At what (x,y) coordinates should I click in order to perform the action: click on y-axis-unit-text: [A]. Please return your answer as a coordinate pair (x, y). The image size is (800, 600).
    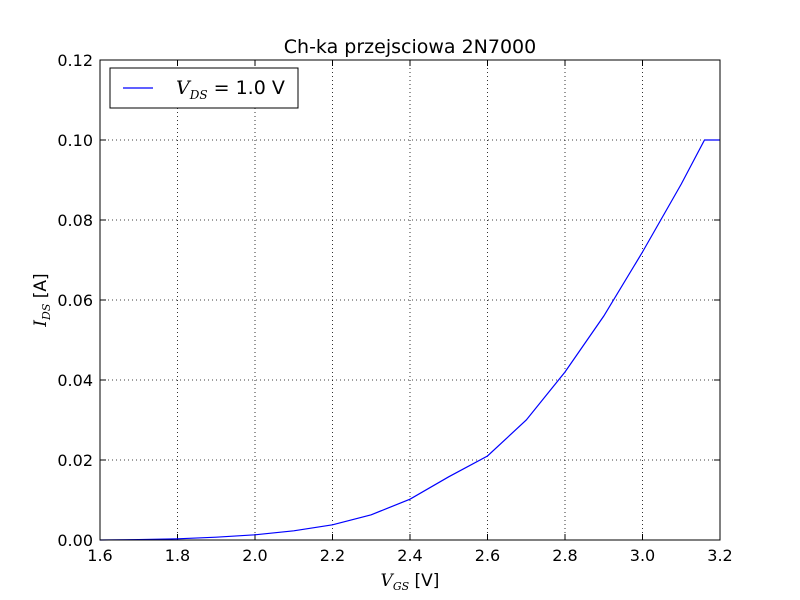
    Looking at the image, I should click on (41, 285).